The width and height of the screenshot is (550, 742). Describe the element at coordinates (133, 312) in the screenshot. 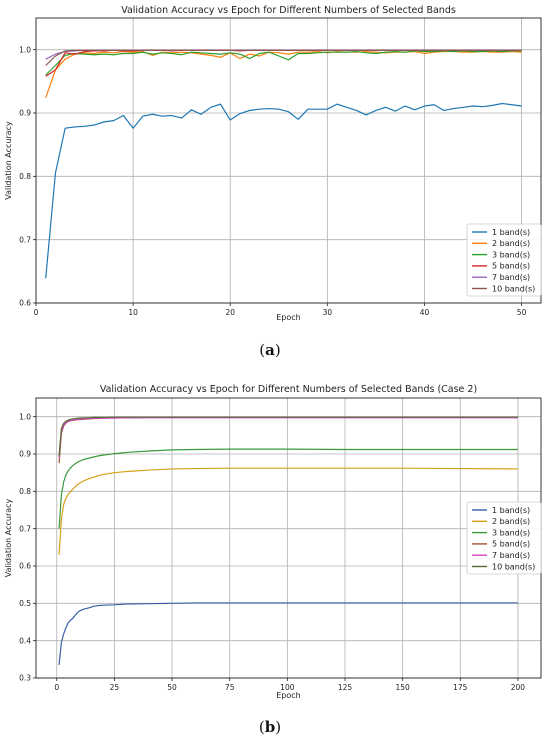

I see `x-tick-label: 10` at that location.